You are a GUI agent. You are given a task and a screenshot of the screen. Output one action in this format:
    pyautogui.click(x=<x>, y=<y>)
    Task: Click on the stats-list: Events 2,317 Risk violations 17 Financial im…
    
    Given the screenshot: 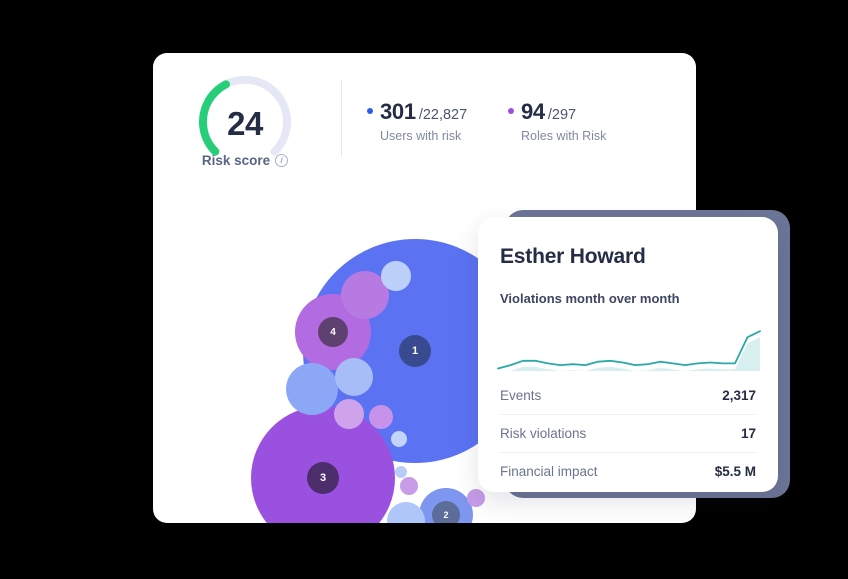 What is the action you would take?
    pyautogui.click(x=628, y=433)
    